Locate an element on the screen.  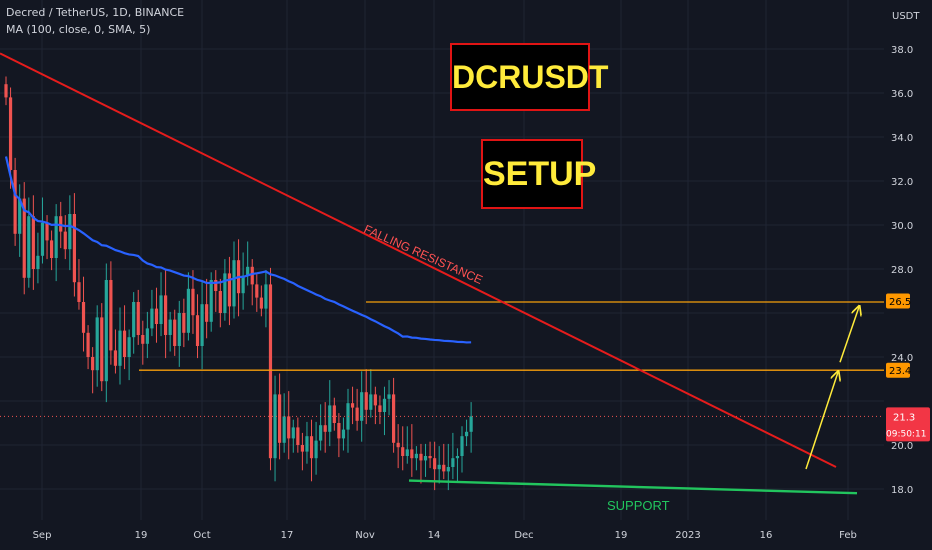
price-badge-26-5-text: 26.5 is located at coordinates (900, 302).